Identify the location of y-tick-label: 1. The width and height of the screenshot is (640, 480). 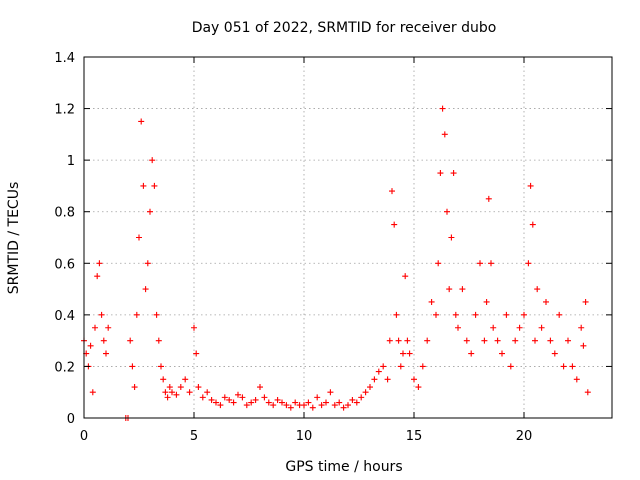
(71, 161).